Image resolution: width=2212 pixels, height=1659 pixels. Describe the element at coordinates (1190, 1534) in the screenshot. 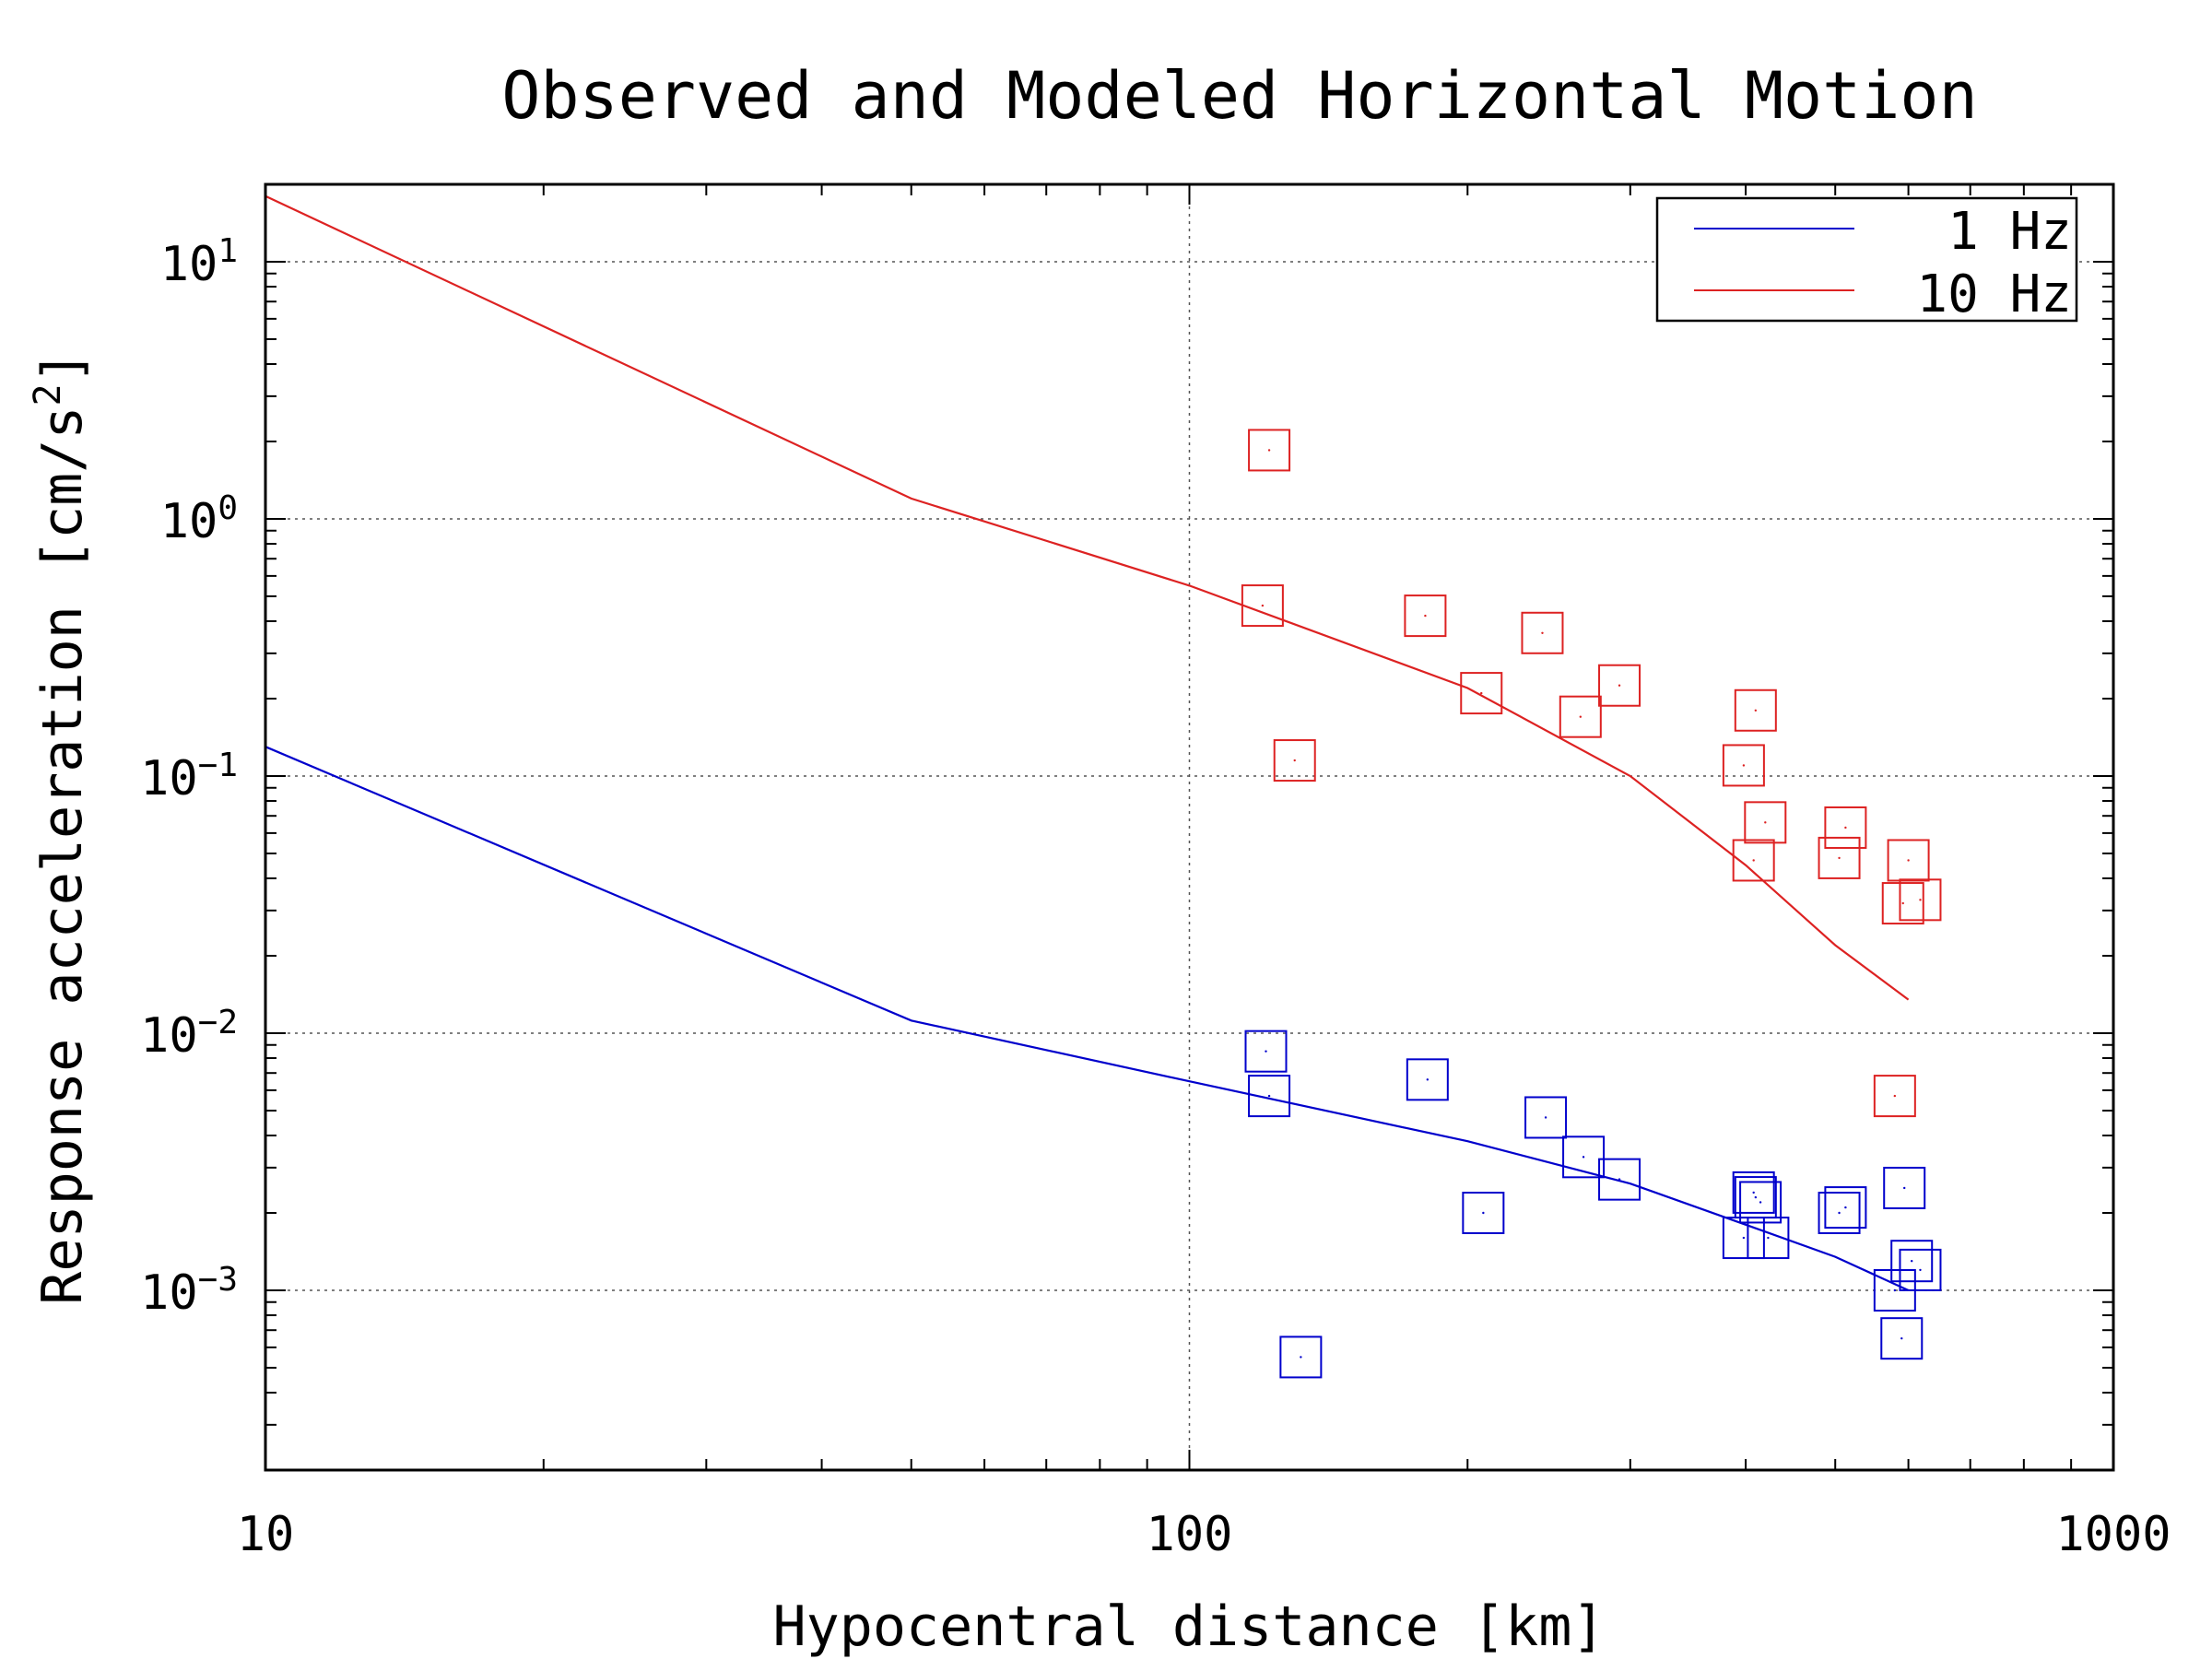

I see `x-tick-label-1: 100` at that location.